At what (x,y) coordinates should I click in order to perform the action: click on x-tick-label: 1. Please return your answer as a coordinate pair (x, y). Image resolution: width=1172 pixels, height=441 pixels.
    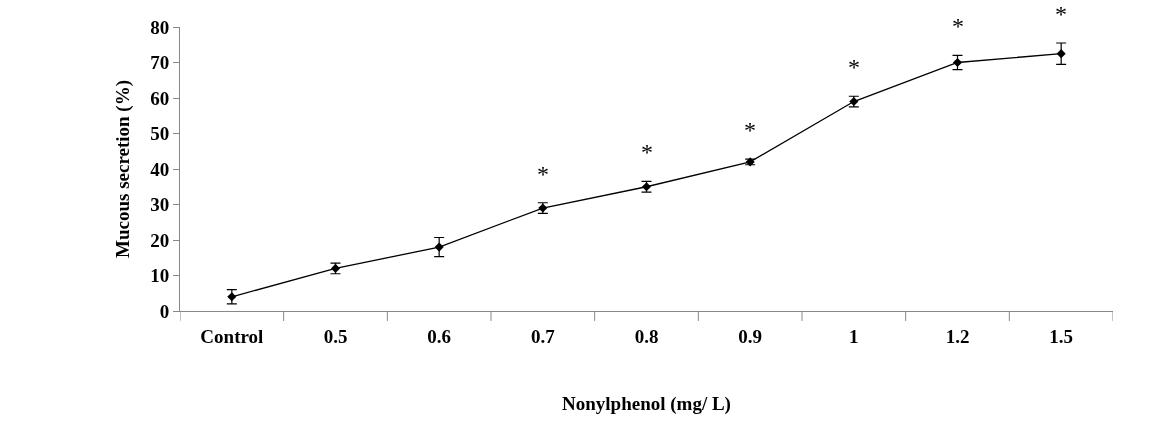
    Looking at the image, I should click on (854, 336).